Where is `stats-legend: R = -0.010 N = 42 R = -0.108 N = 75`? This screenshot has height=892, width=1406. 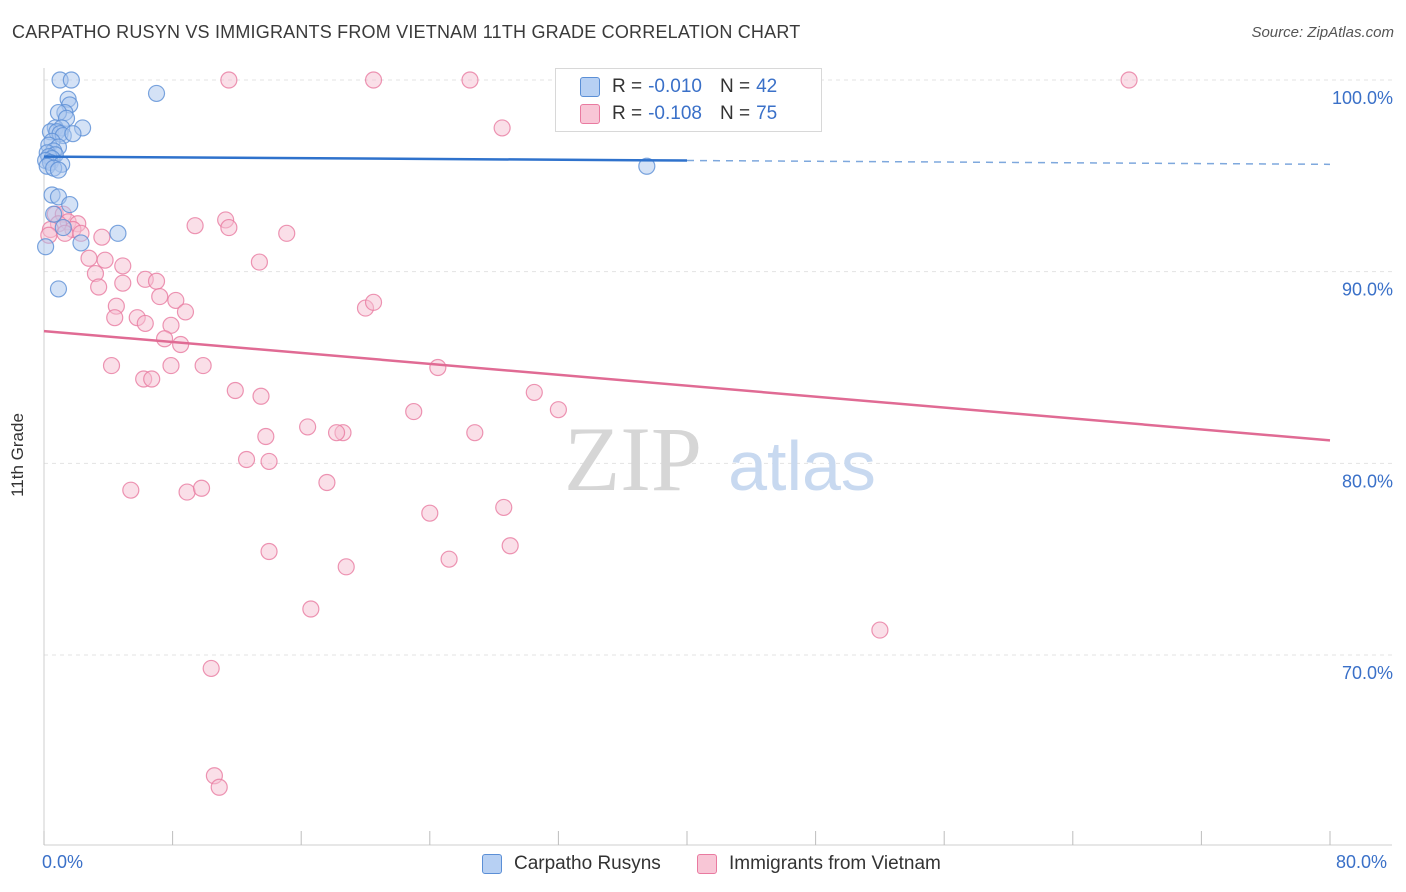
stats-legend: R = -0.010 N = 42 R = -0.108 N = 75 is located at coordinates (688, 100).